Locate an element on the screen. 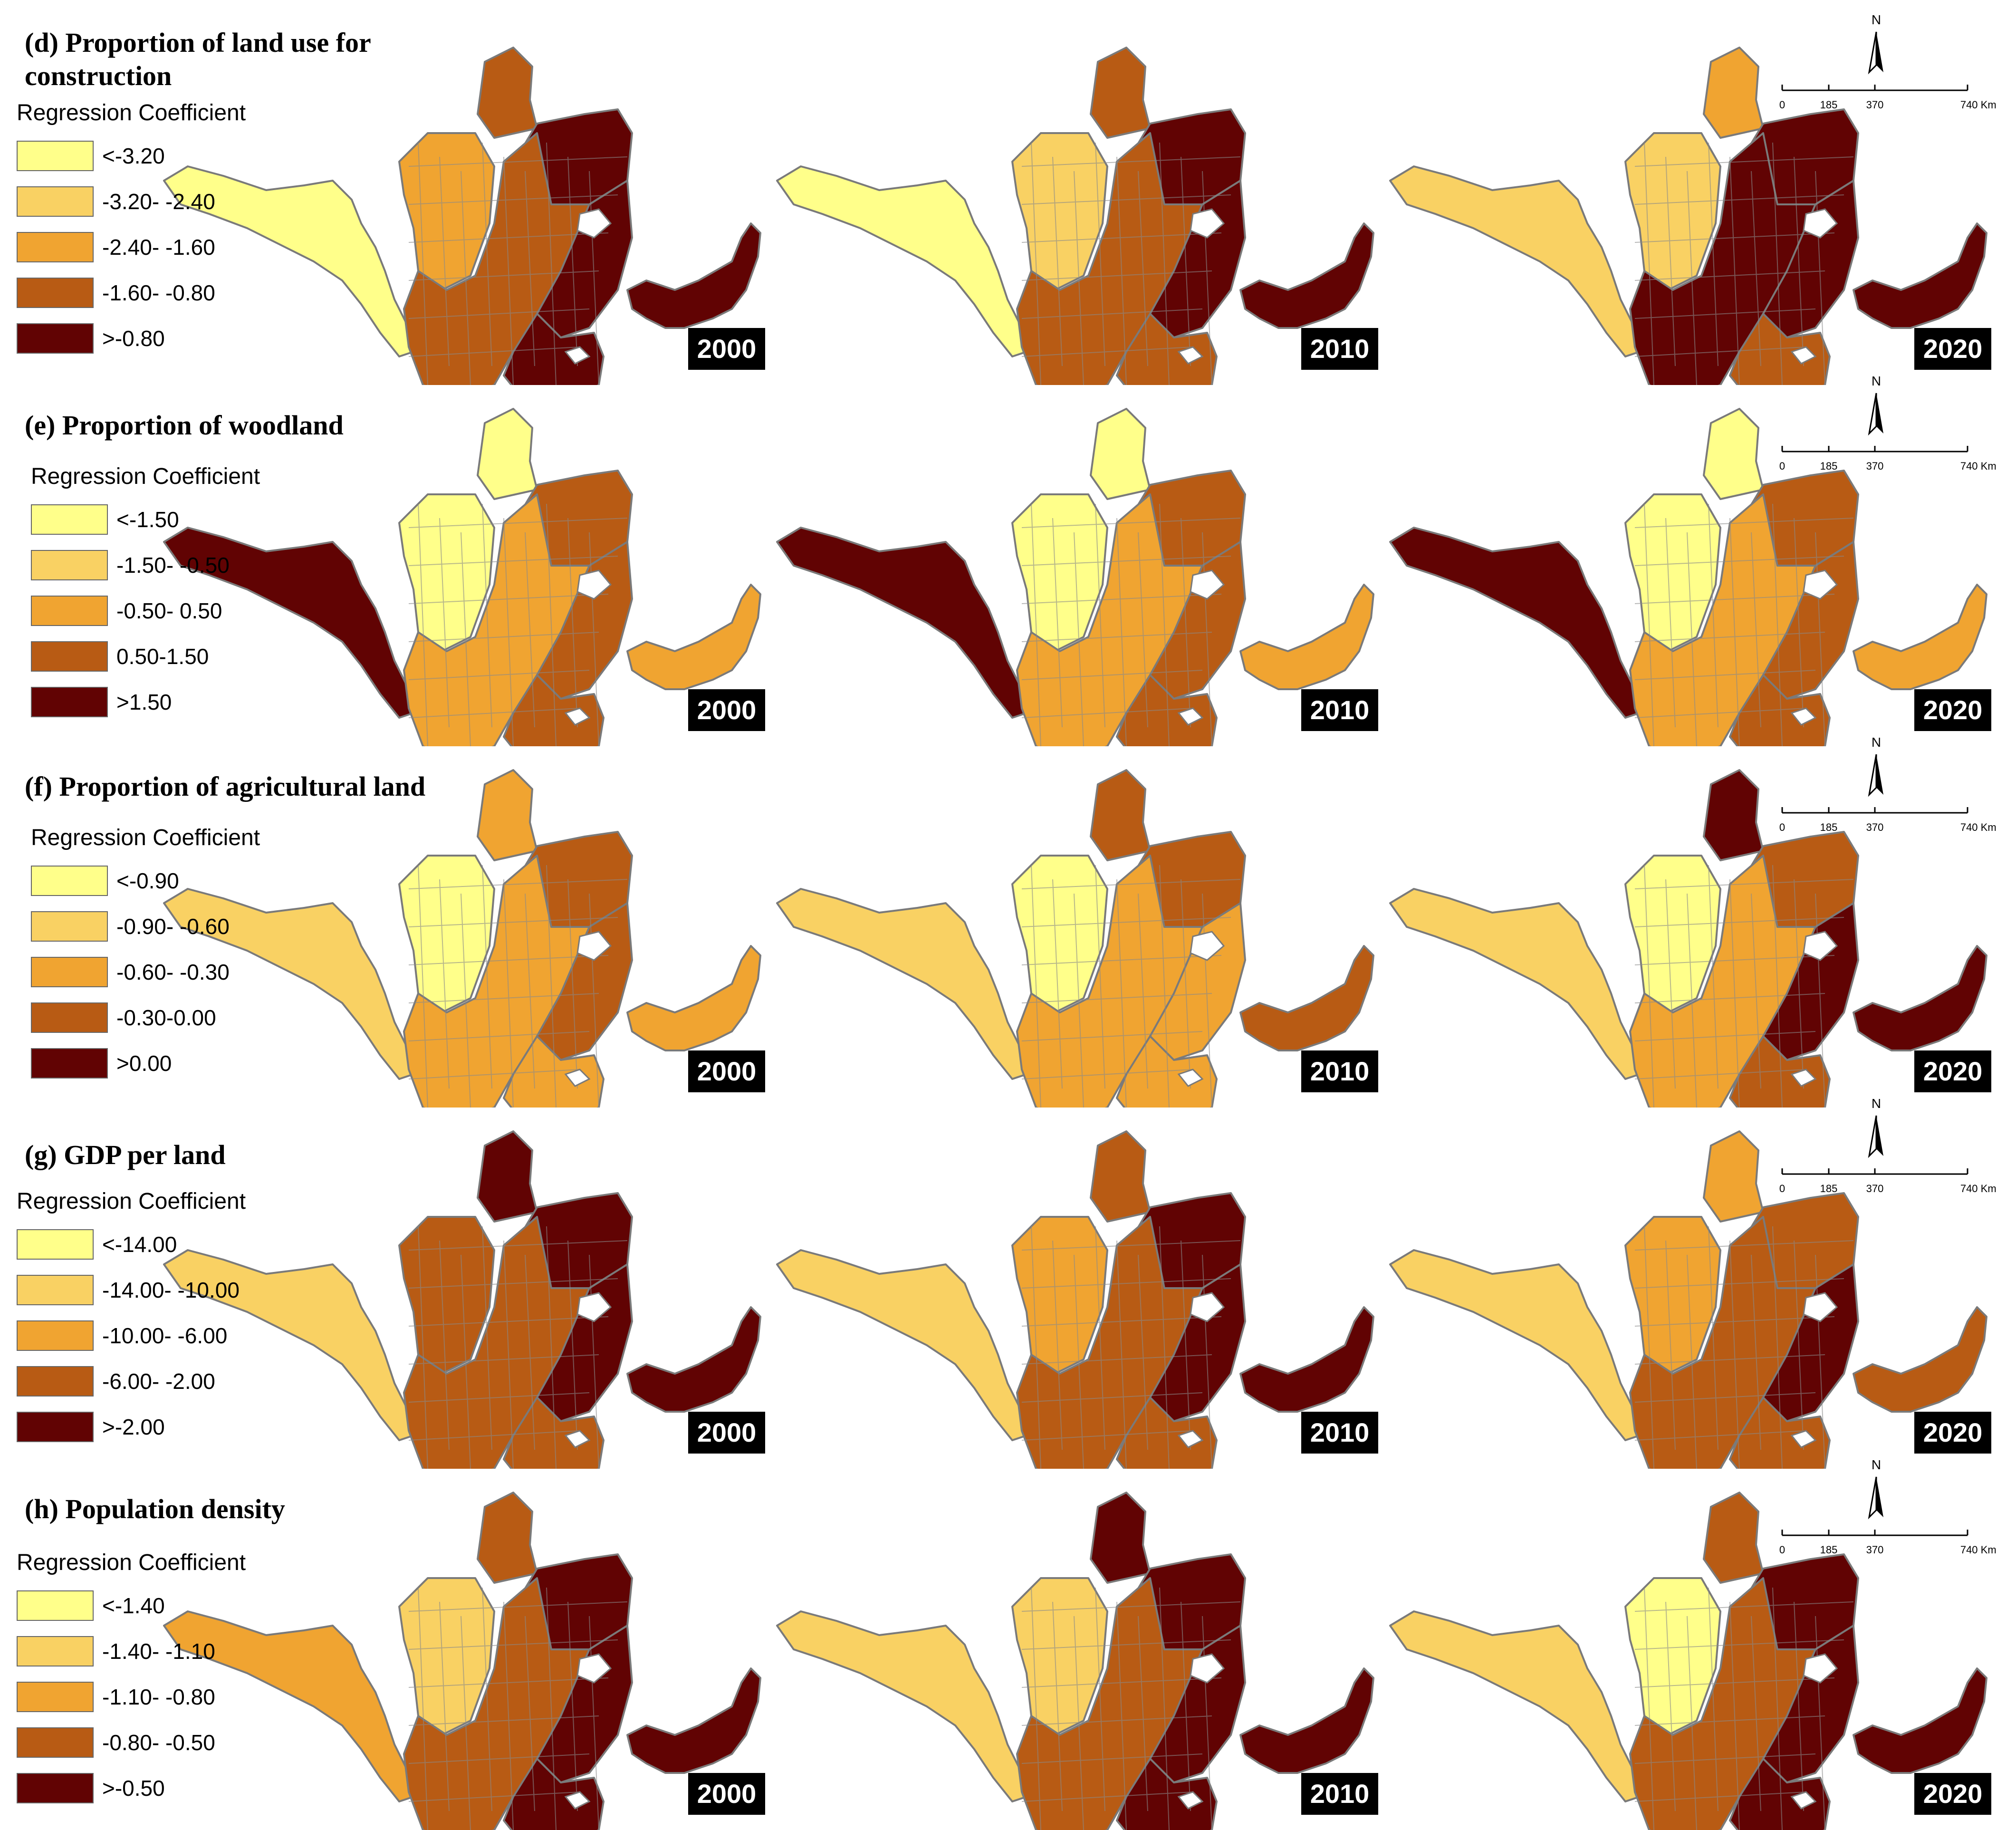 The height and width of the screenshot is (1830, 2016). legend-label: -0.80- -0.50 is located at coordinates (158, 1742).